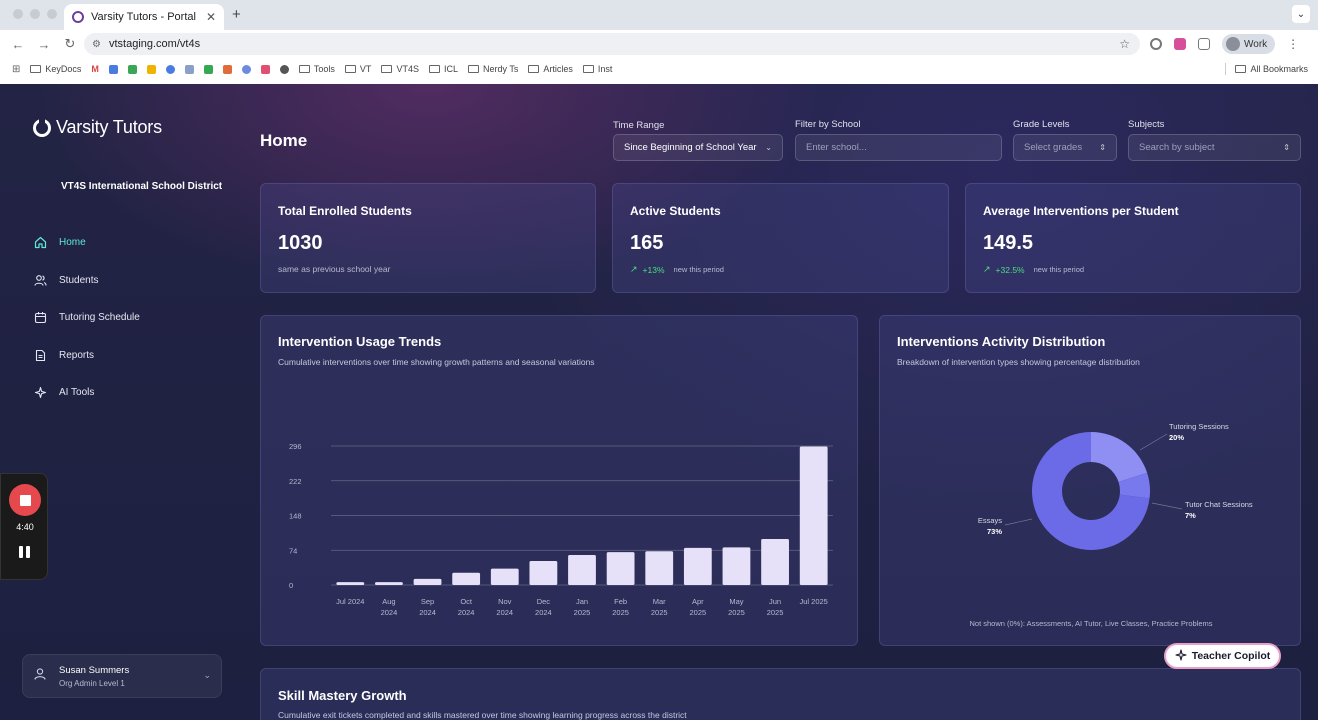 This screenshot has width=1318, height=720. Describe the element at coordinates (675, 211) in the screenshot. I see `stat-label: Active Students` at that location.